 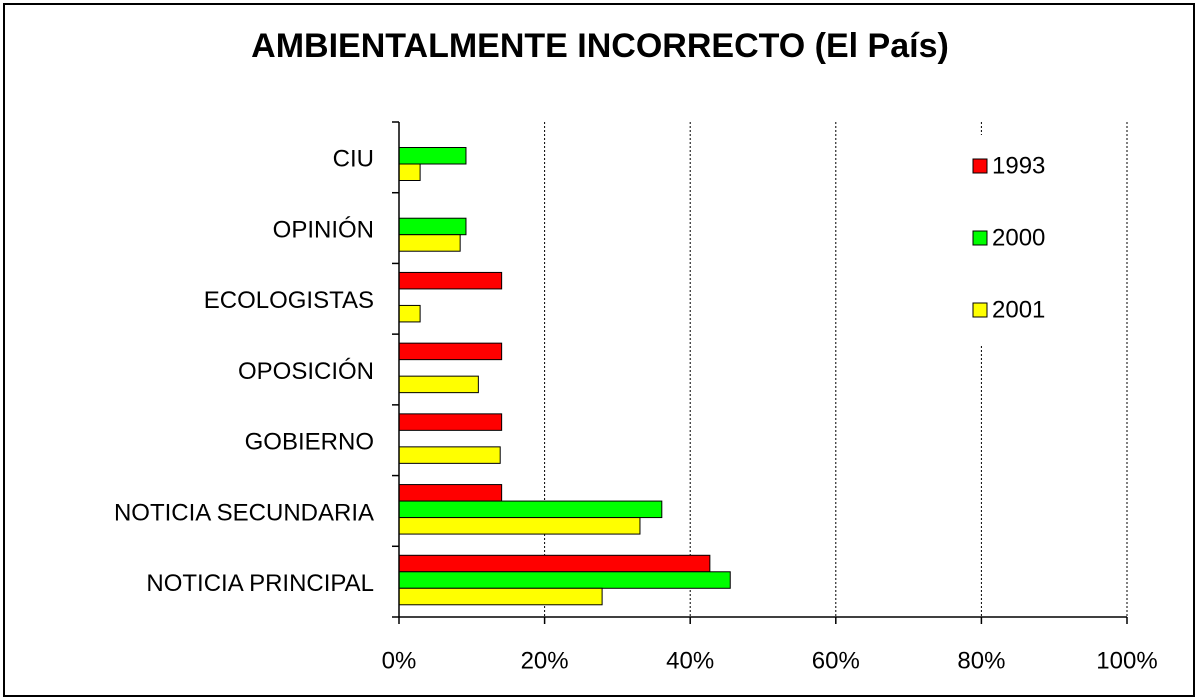 What do you see at coordinates (399, 660) in the screenshot?
I see `x-tick-label: 0%` at bounding box center [399, 660].